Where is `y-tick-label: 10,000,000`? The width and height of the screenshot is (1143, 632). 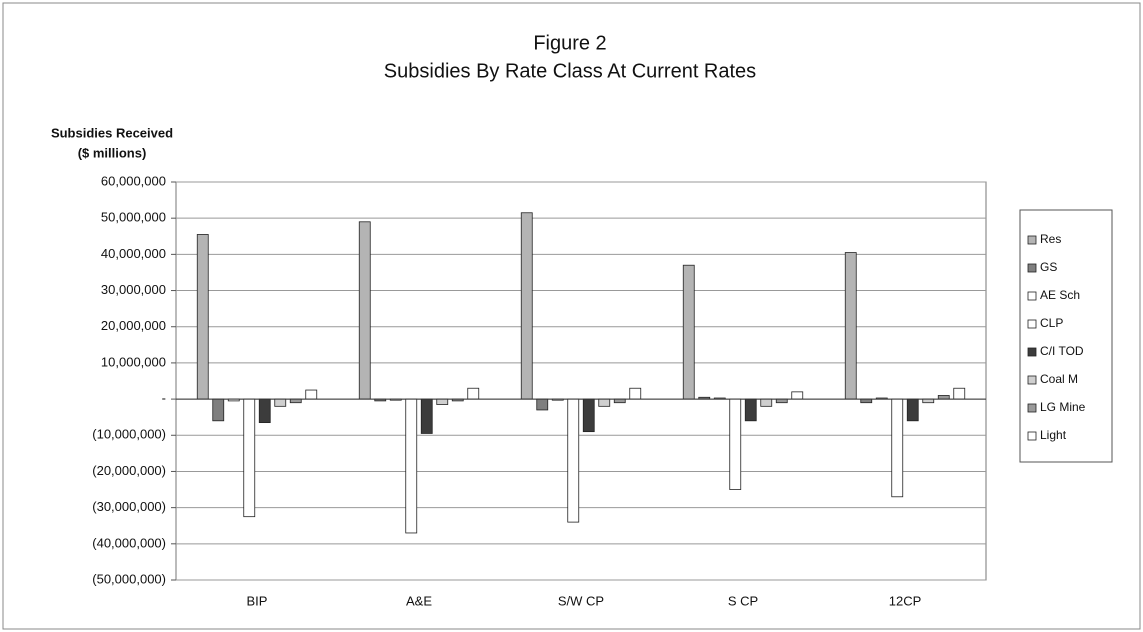 y-tick-label: 10,000,000 is located at coordinates (133, 361).